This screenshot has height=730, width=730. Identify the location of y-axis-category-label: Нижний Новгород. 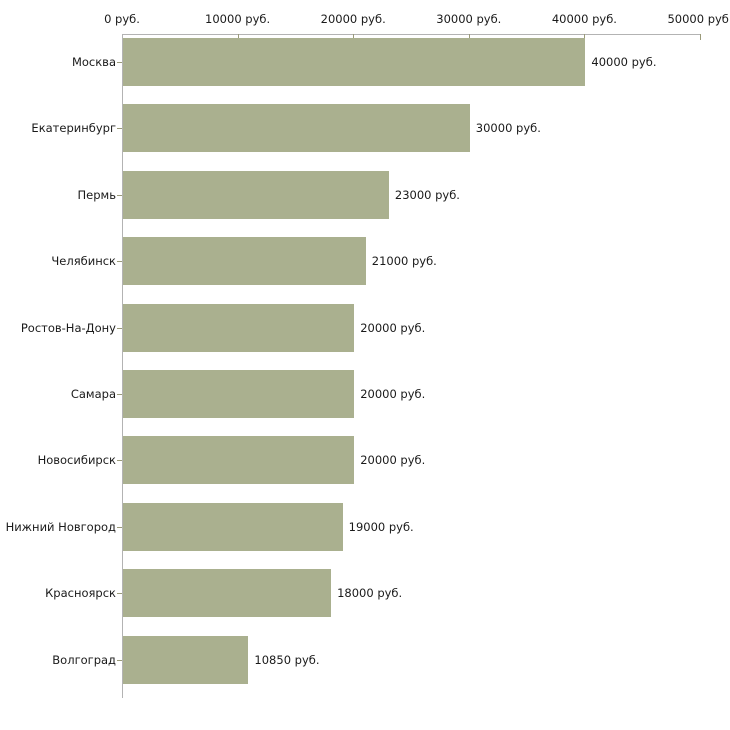
(60, 526).